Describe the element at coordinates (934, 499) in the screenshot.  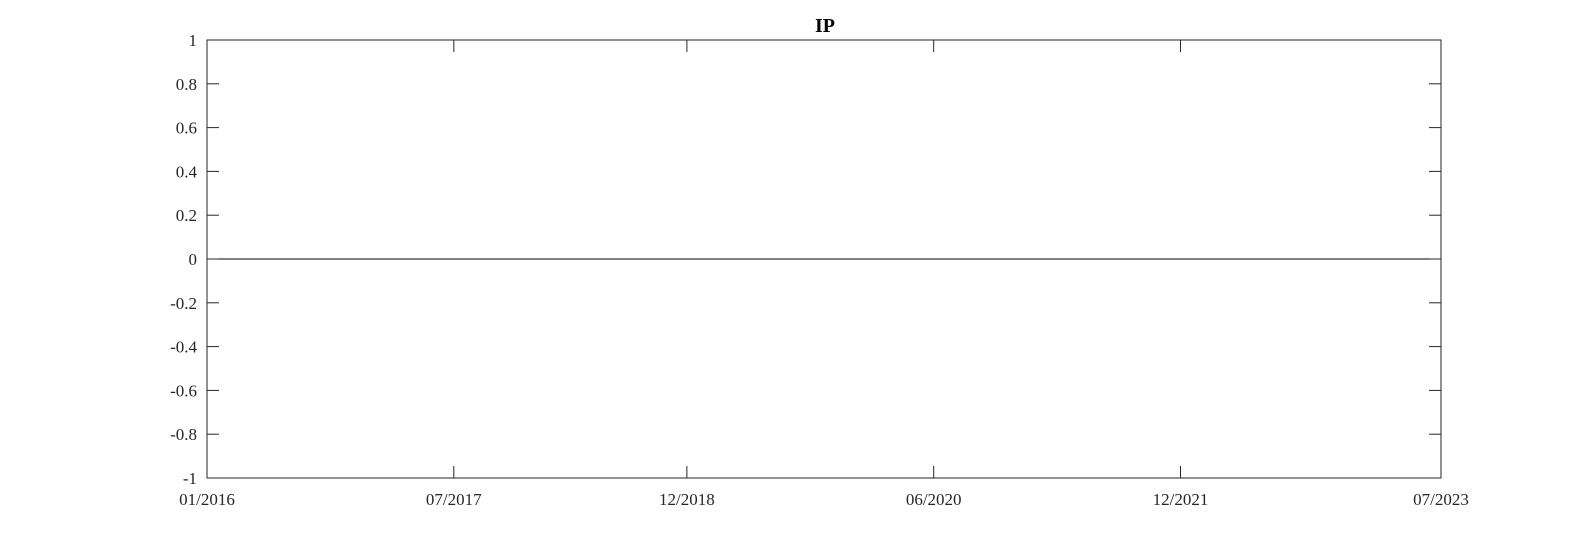
I see `x-tick-label: 06/2020` at that location.